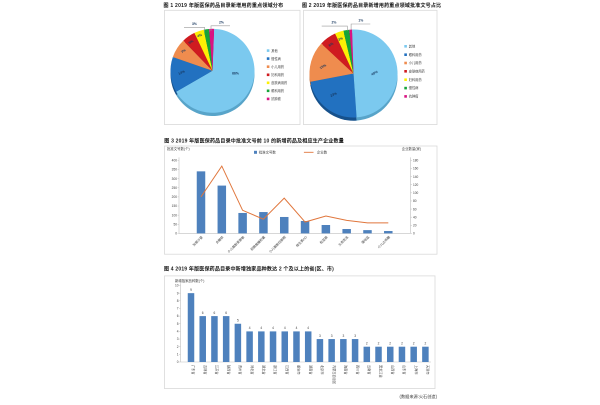 This screenshot has height=405, width=600. I want to click on svg-text: 7, so click(178, 309).